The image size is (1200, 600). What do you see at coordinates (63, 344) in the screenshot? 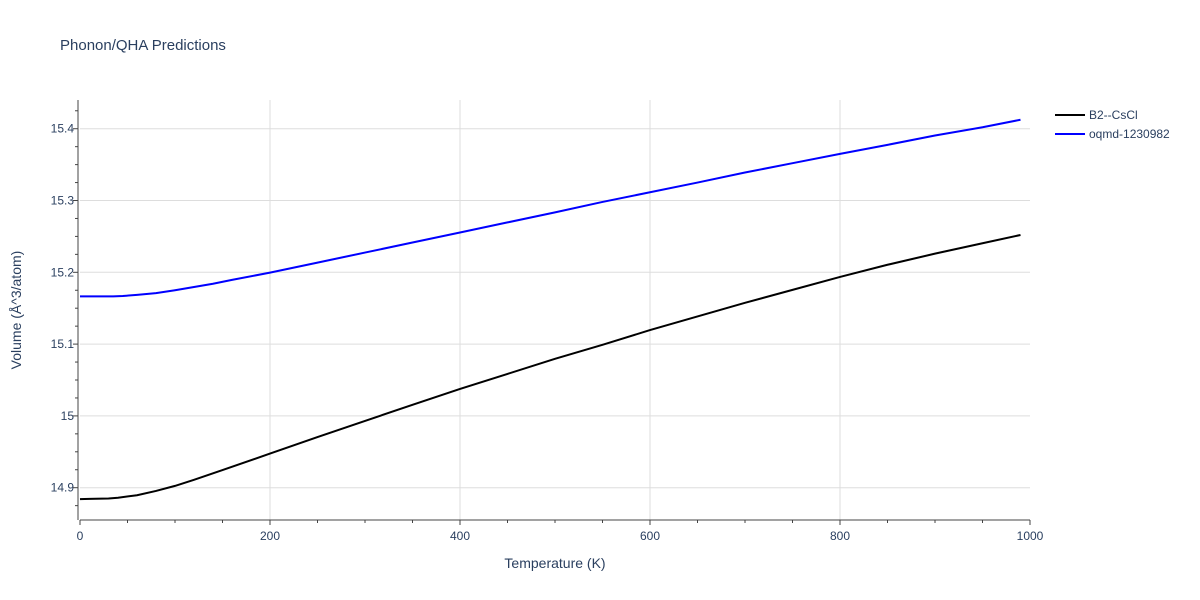
I see `y-tick-label: 15.1` at bounding box center [63, 344].